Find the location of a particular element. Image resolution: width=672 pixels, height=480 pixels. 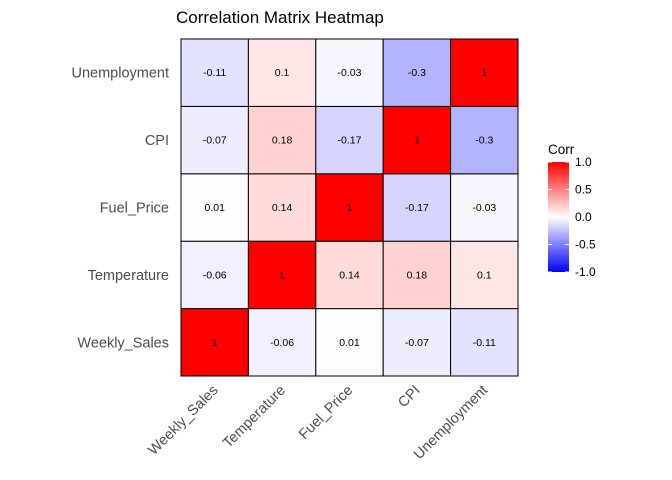

heatmap-cell-weekly-sales-cpi is located at coordinates (417, 342).